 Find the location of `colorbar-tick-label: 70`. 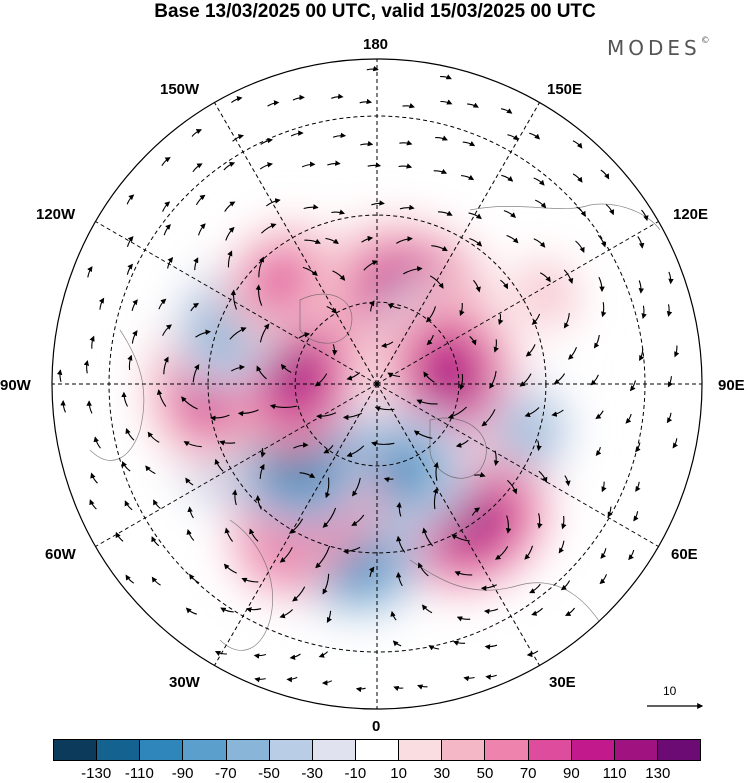

colorbar-tick-label: 70 is located at coordinates (528, 773).